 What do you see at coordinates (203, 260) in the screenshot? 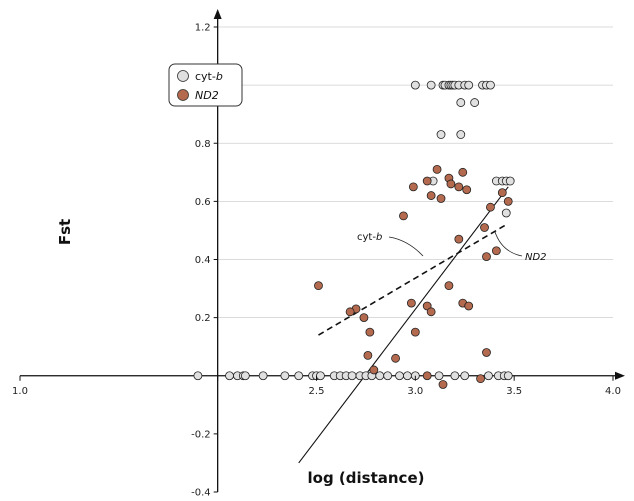
I see `y-tick-label: 0.4` at bounding box center [203, 260].